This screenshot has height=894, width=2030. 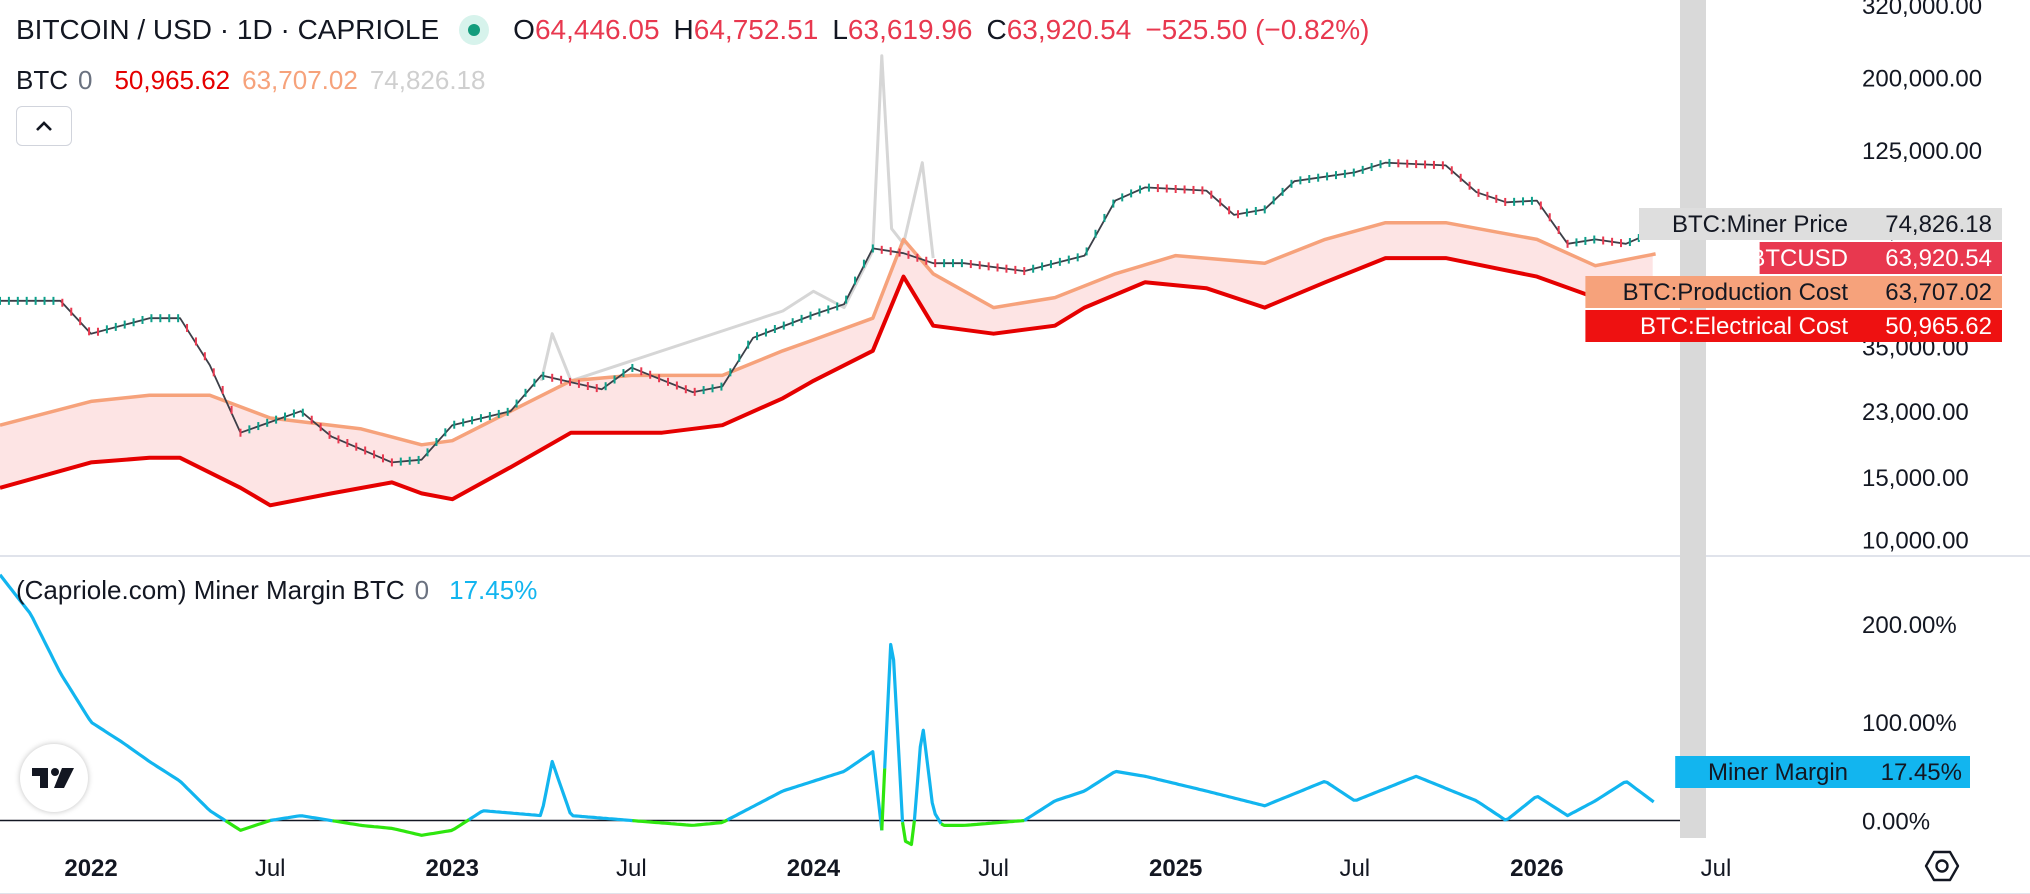 What do you see at coordinates (1938, 258) in the screenshot?
I see `series-value-text: 63,920.54` at bounding box center [1938, 258].